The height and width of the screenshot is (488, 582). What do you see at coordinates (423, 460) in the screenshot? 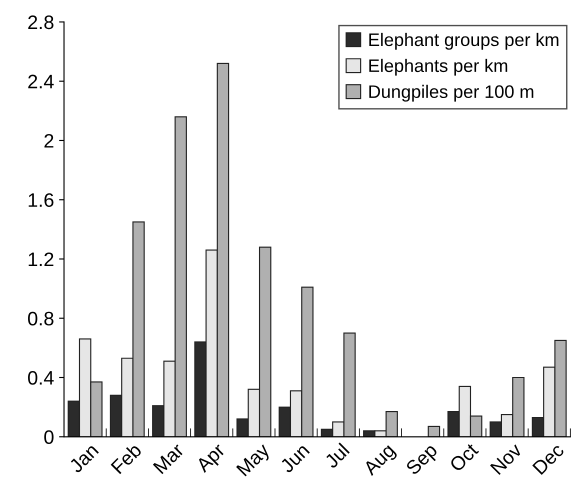
I see `x-tick-label: Sep` at bounding box center [423, 460].